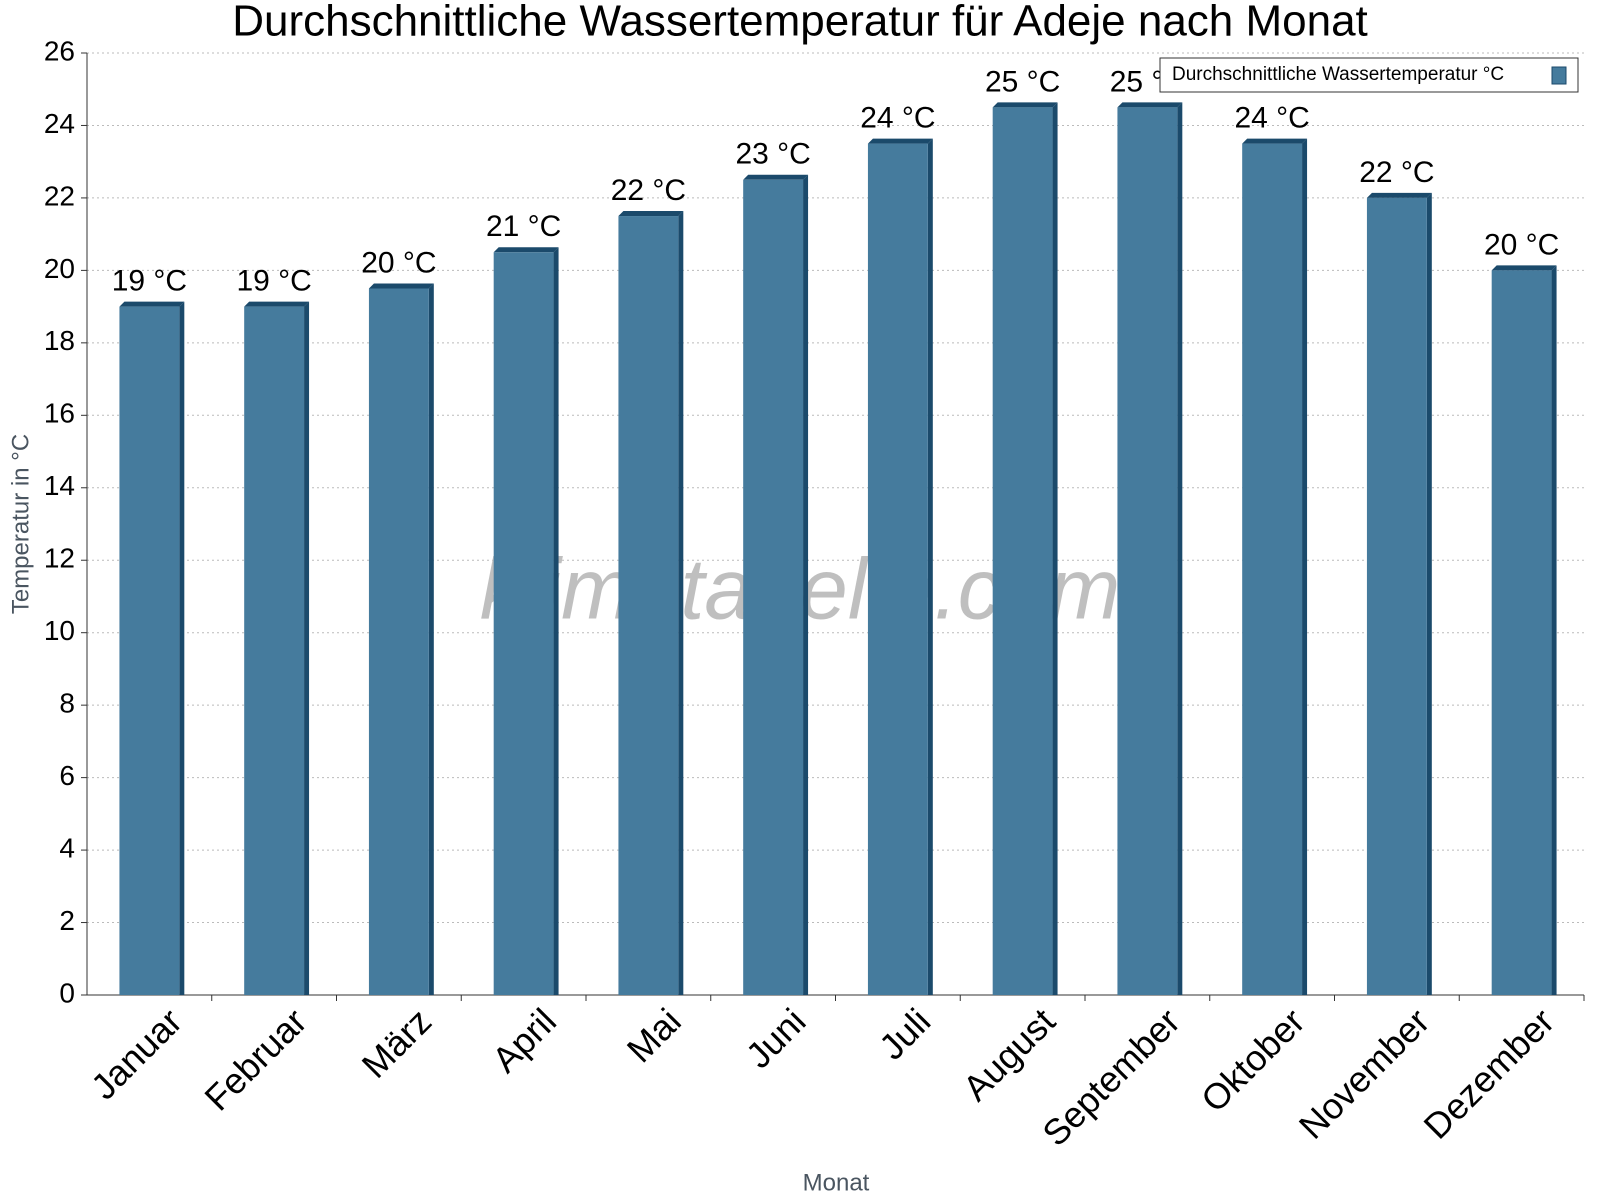 This screenshot has height=1200, width=1600. What do you see at coordinates (524, 1040) in the screenshot?
I see `x-tick-label: April` at bounding box center [524, 1040].